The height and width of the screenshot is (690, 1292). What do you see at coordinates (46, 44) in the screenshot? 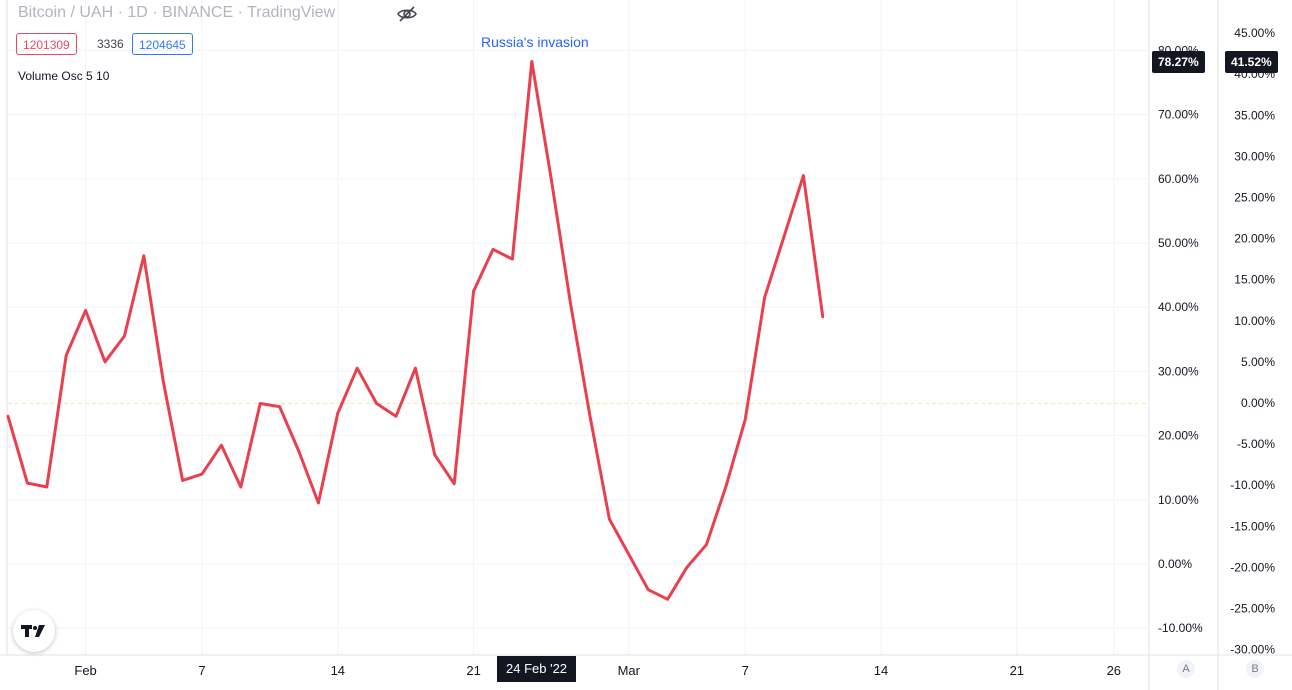
I see `value-badge-red: 1201309` at bounding box center [46, 44].